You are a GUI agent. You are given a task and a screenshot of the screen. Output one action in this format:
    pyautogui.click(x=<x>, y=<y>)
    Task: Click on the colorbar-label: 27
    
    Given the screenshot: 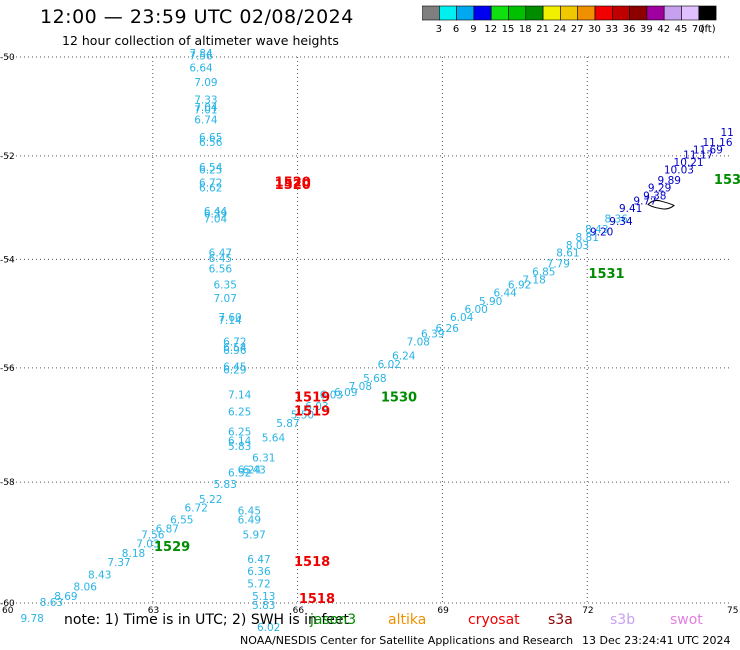 What is the action you would take?
    pyautogui.click(x=577, y=29)
    